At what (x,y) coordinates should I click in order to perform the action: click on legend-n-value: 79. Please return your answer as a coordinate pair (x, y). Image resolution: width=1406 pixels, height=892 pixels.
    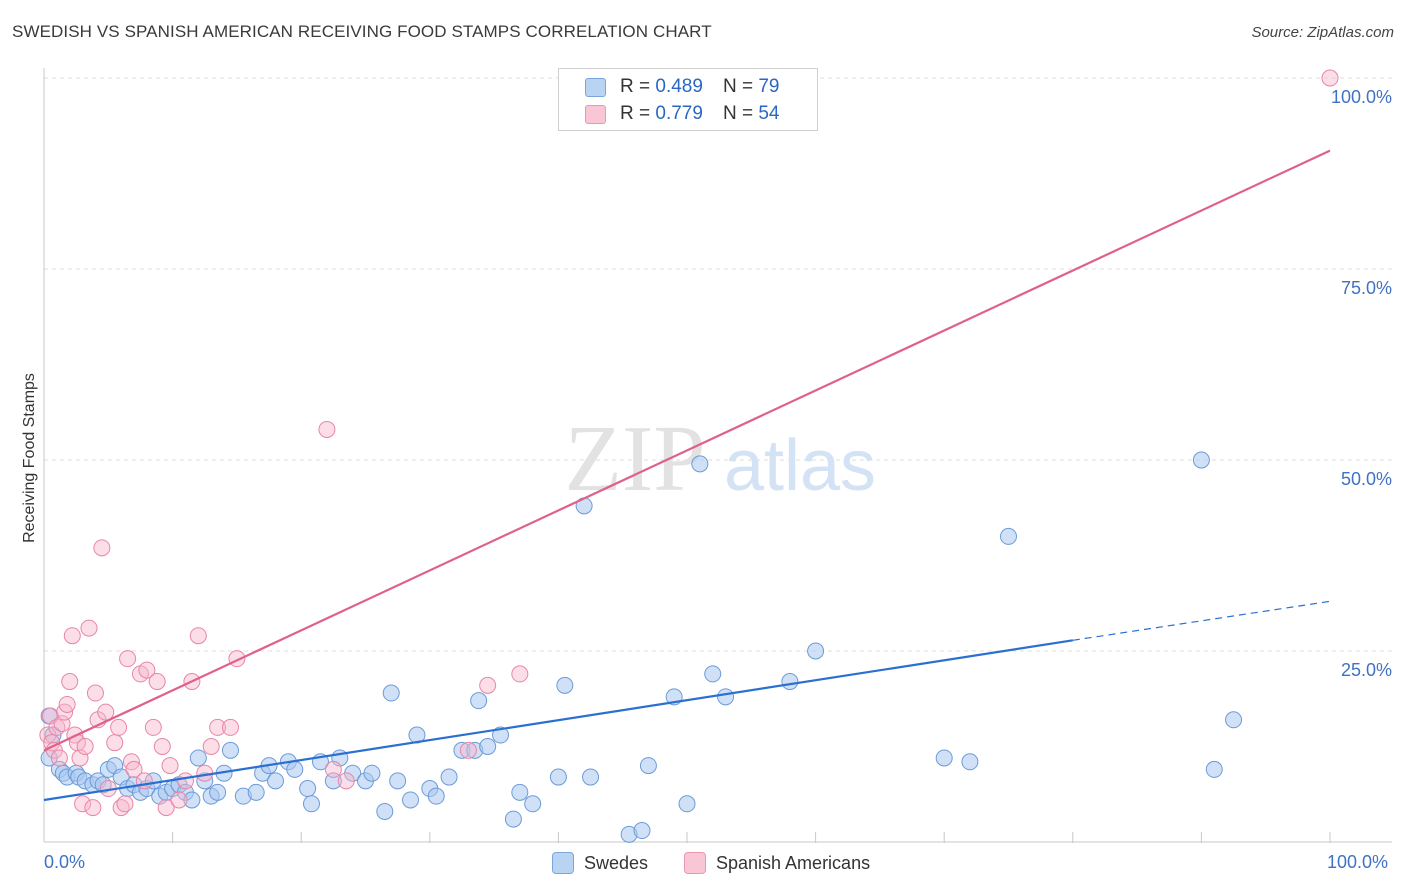
    Looking at the image, I should click on (769, 86).